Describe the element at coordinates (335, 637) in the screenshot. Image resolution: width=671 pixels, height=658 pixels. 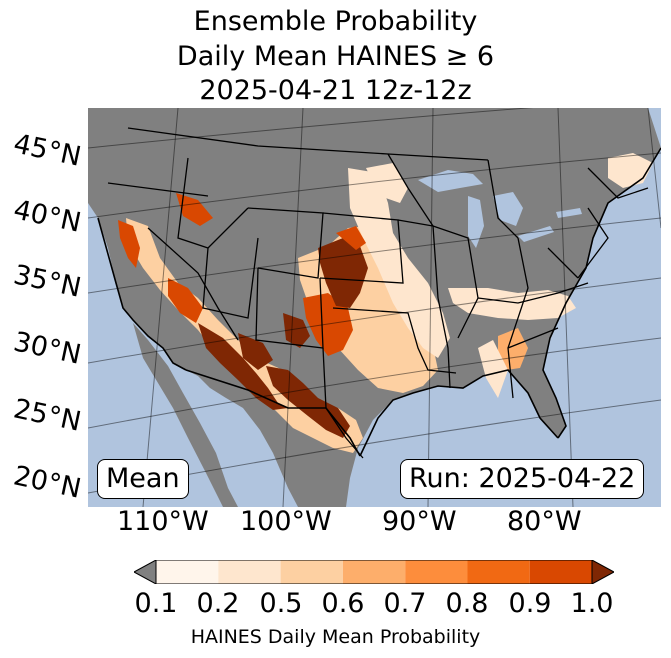
I see `colorbar-label: HAINES Daily Mean Probability` at that location.